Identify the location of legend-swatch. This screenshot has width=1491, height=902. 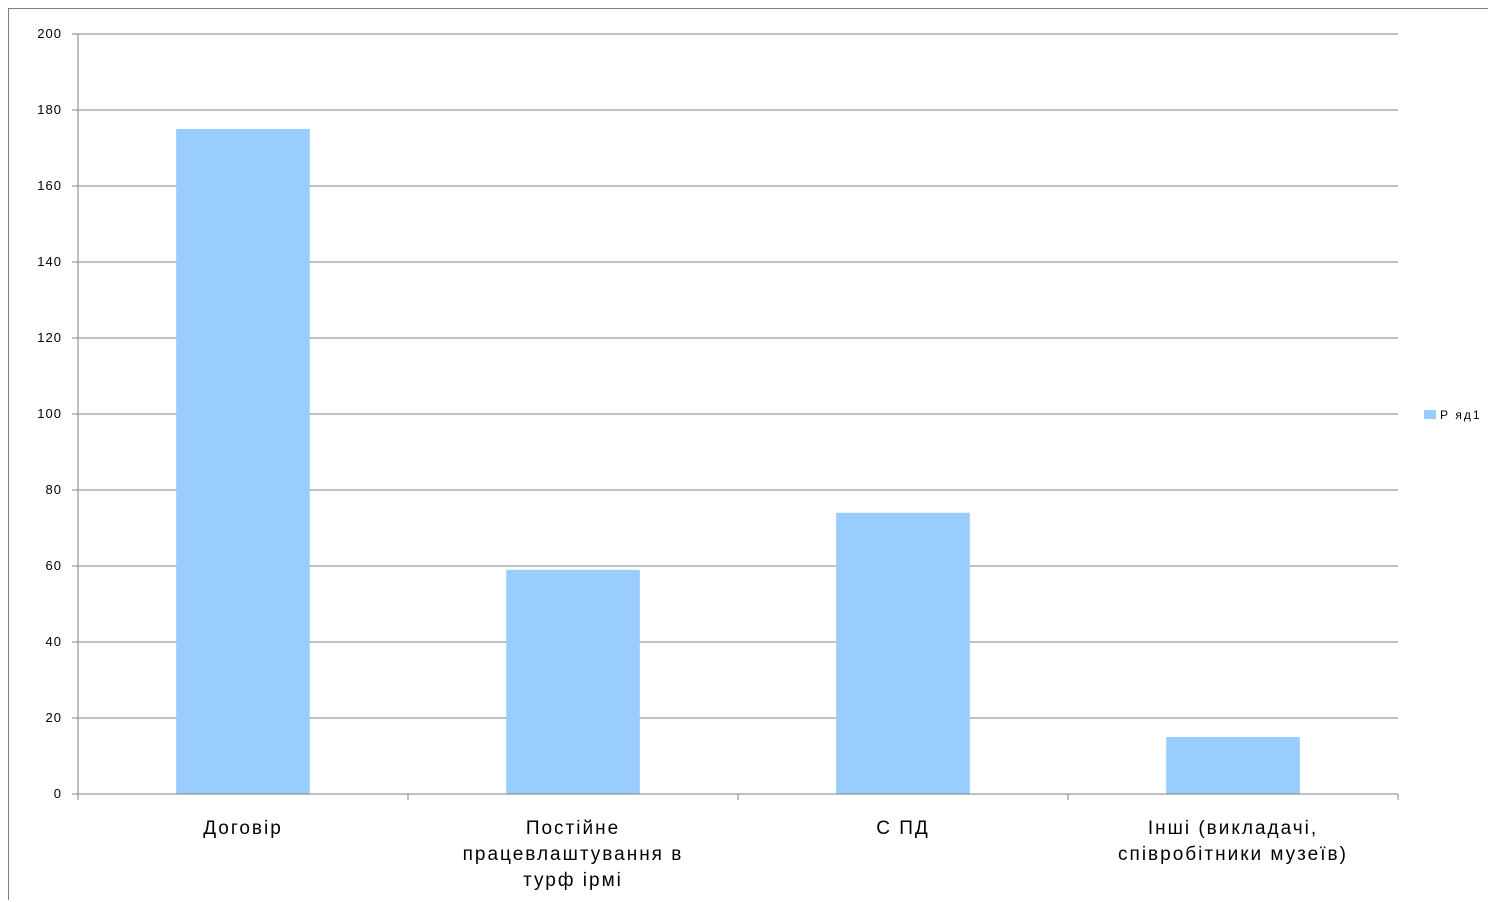
(1430, 414).